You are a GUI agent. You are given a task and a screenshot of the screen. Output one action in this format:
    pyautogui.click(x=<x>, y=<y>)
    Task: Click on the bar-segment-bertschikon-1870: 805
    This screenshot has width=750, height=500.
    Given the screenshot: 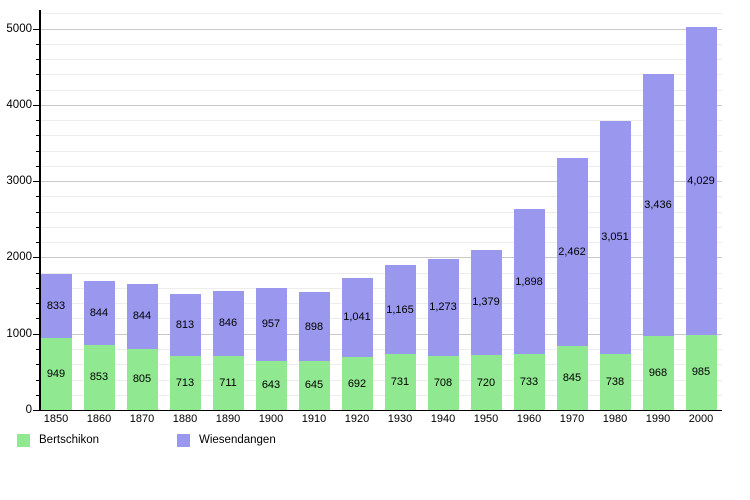 What is the action you would take?
    pyautogui.click(x=142, y=379)
    